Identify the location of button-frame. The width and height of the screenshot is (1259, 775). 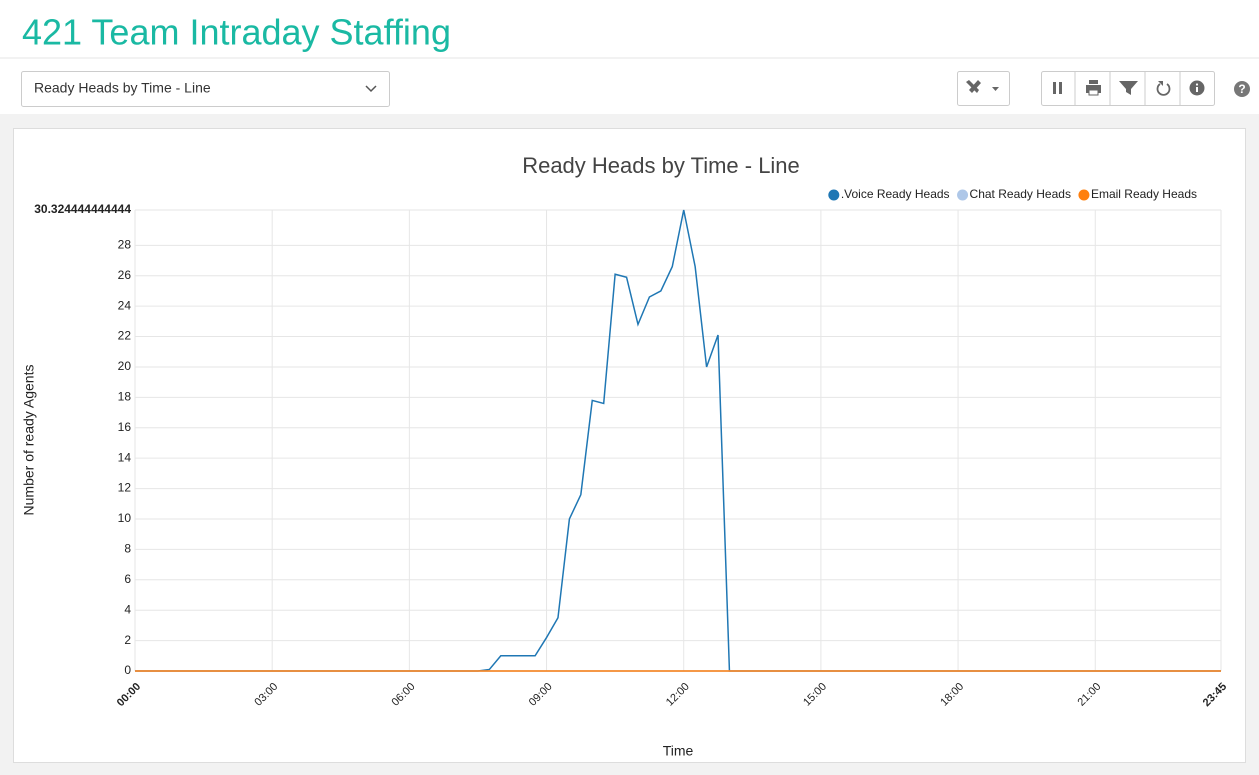
(983, 88).